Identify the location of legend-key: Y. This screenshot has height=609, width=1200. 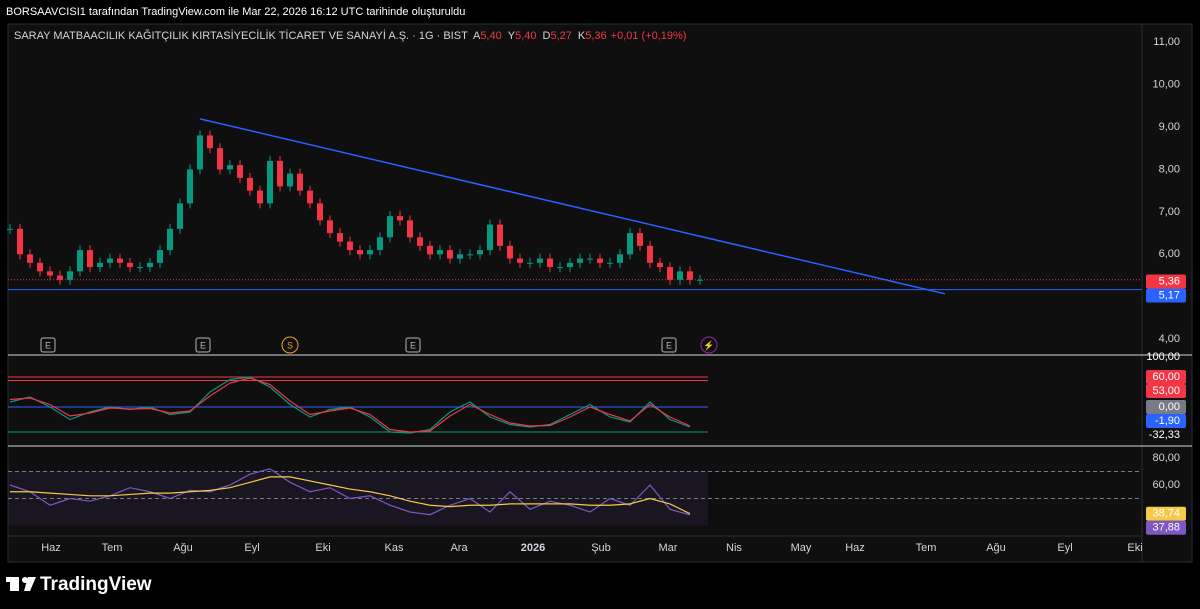
(512, 36).